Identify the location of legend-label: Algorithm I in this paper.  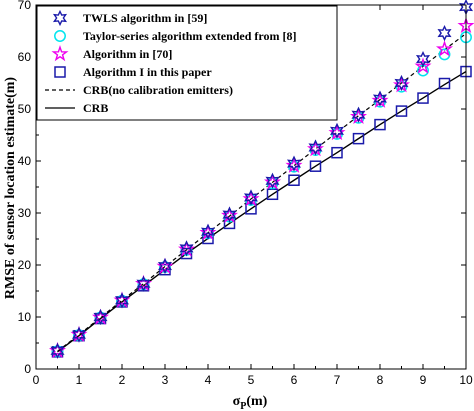
(147, 72).